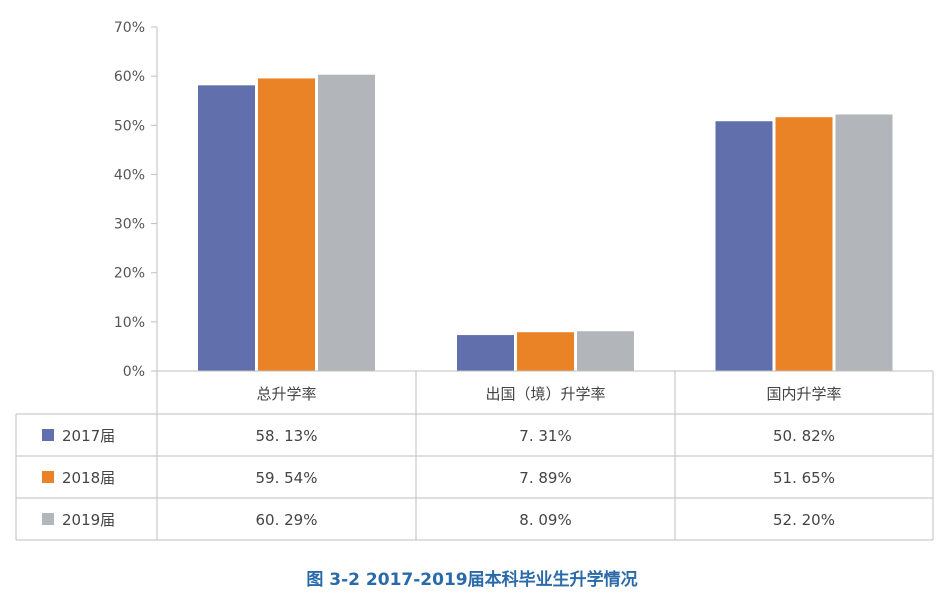 The width and height of the screenshot is (944, 602). Describe the element at coordinates (803, 394) in the screenshot. I see `category-label: 国内升学率` at that location.